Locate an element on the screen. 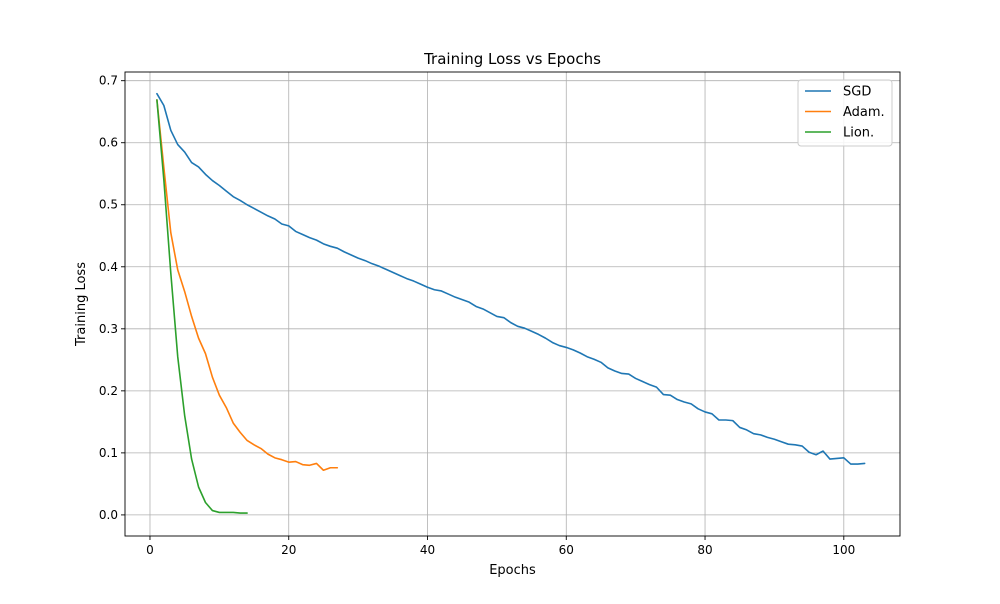 The height and width of the screenshot is (604, 1000). x-tick-label: 80 is located at coordinates (704, 550).